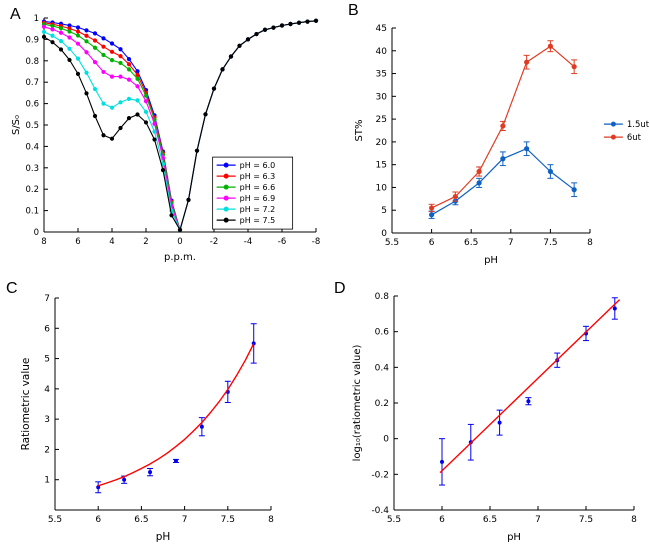  Describe the element at coordinates (634, 138) in the screenshot. I see `svg-text: 6ut` at that location.